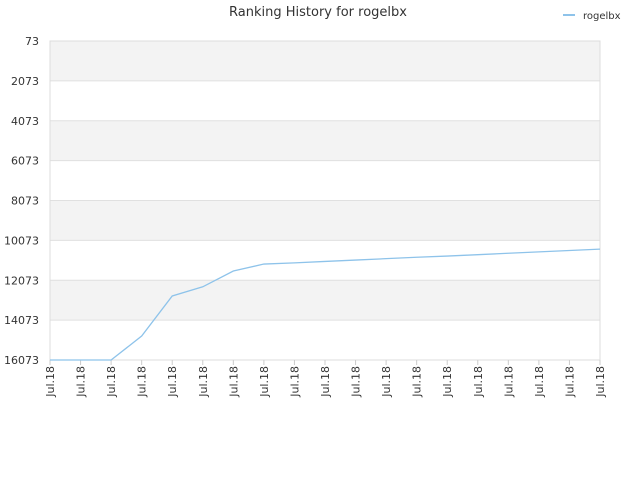 The height and width of the screenshot is (484, 640). I want to click on y-tick-label: 8073, so click(25, 201).